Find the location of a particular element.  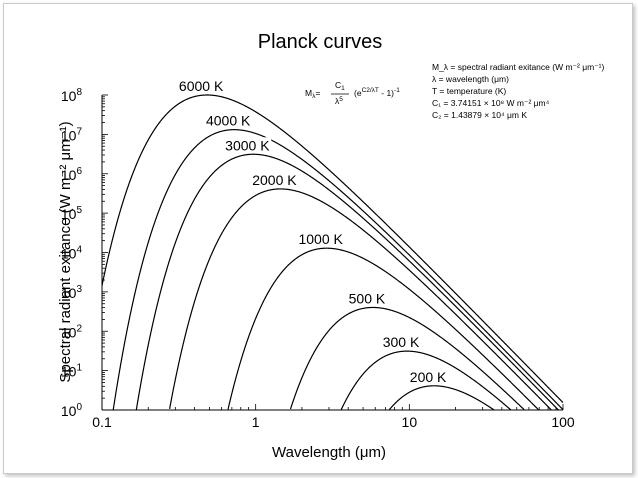

curve-label: 2000 K is located at coordinates (274, 180).